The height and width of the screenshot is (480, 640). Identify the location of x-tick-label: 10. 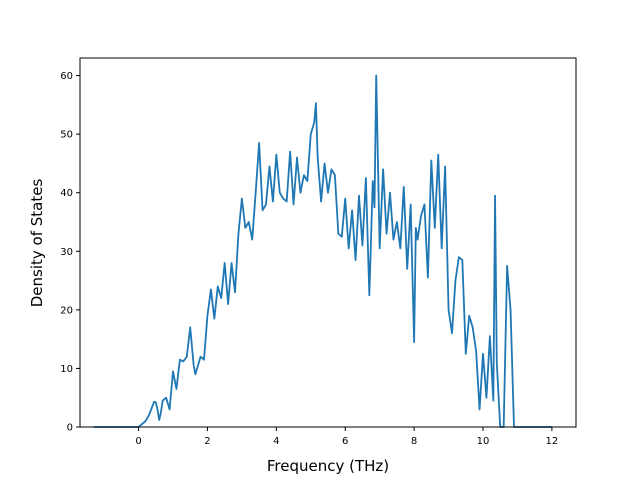
(483, 441).